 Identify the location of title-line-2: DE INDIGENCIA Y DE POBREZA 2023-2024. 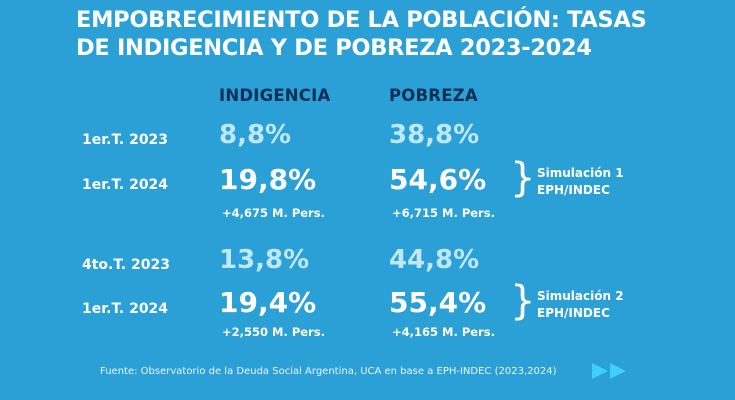
(334, 48).